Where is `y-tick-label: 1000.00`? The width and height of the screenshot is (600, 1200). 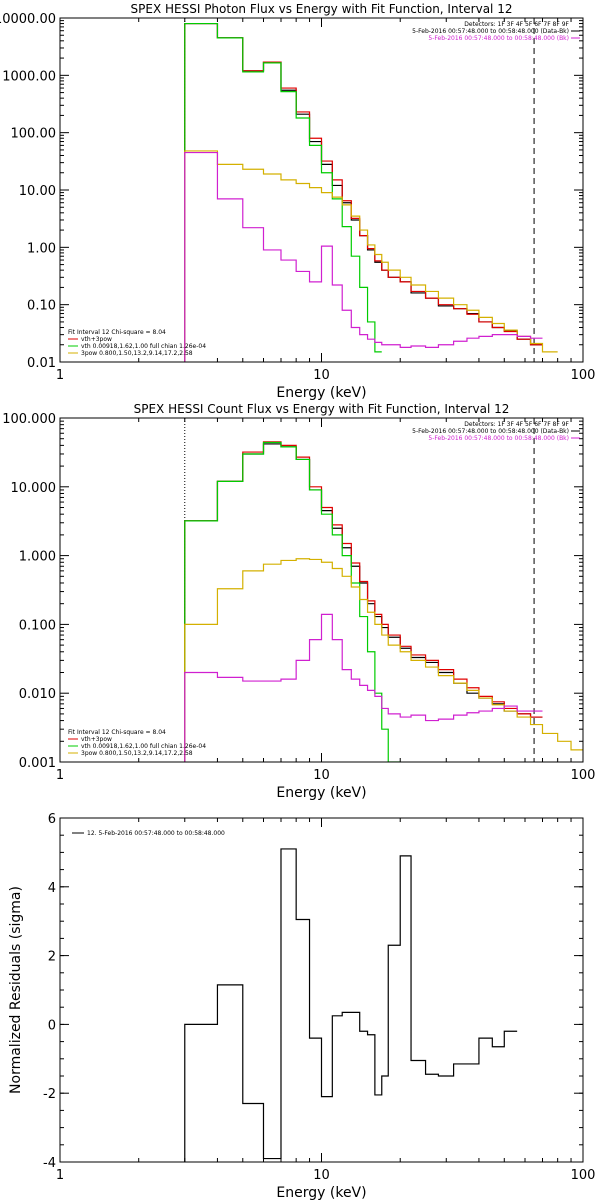 y-tick-label: 1000.00 is located at coordinates (29, 76).